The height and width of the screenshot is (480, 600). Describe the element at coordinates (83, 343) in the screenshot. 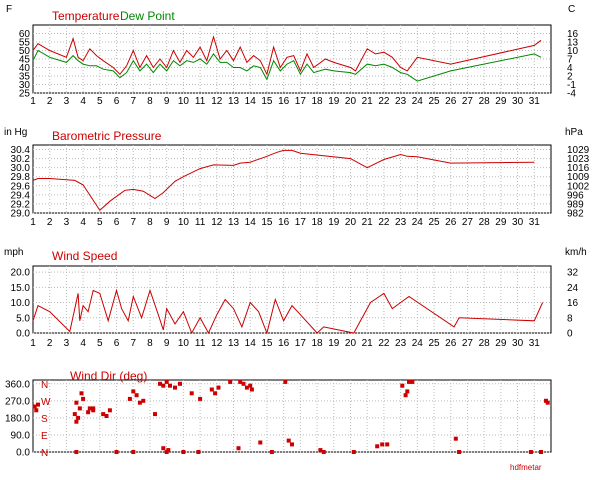

I see `x-tick-label: 4` at that location.